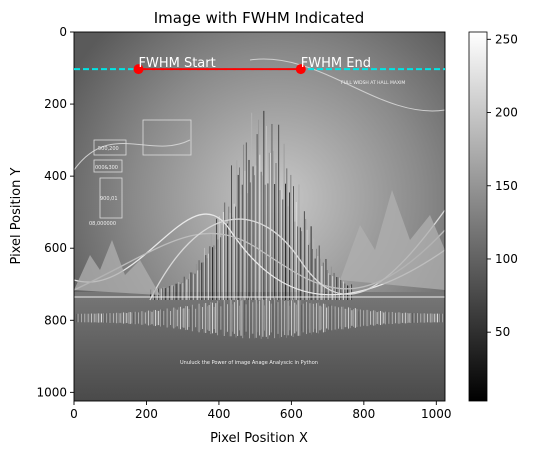 The height and width of the screenshot is (455, 533). I want to click on fwhm-start-marker, so click(138, 69).